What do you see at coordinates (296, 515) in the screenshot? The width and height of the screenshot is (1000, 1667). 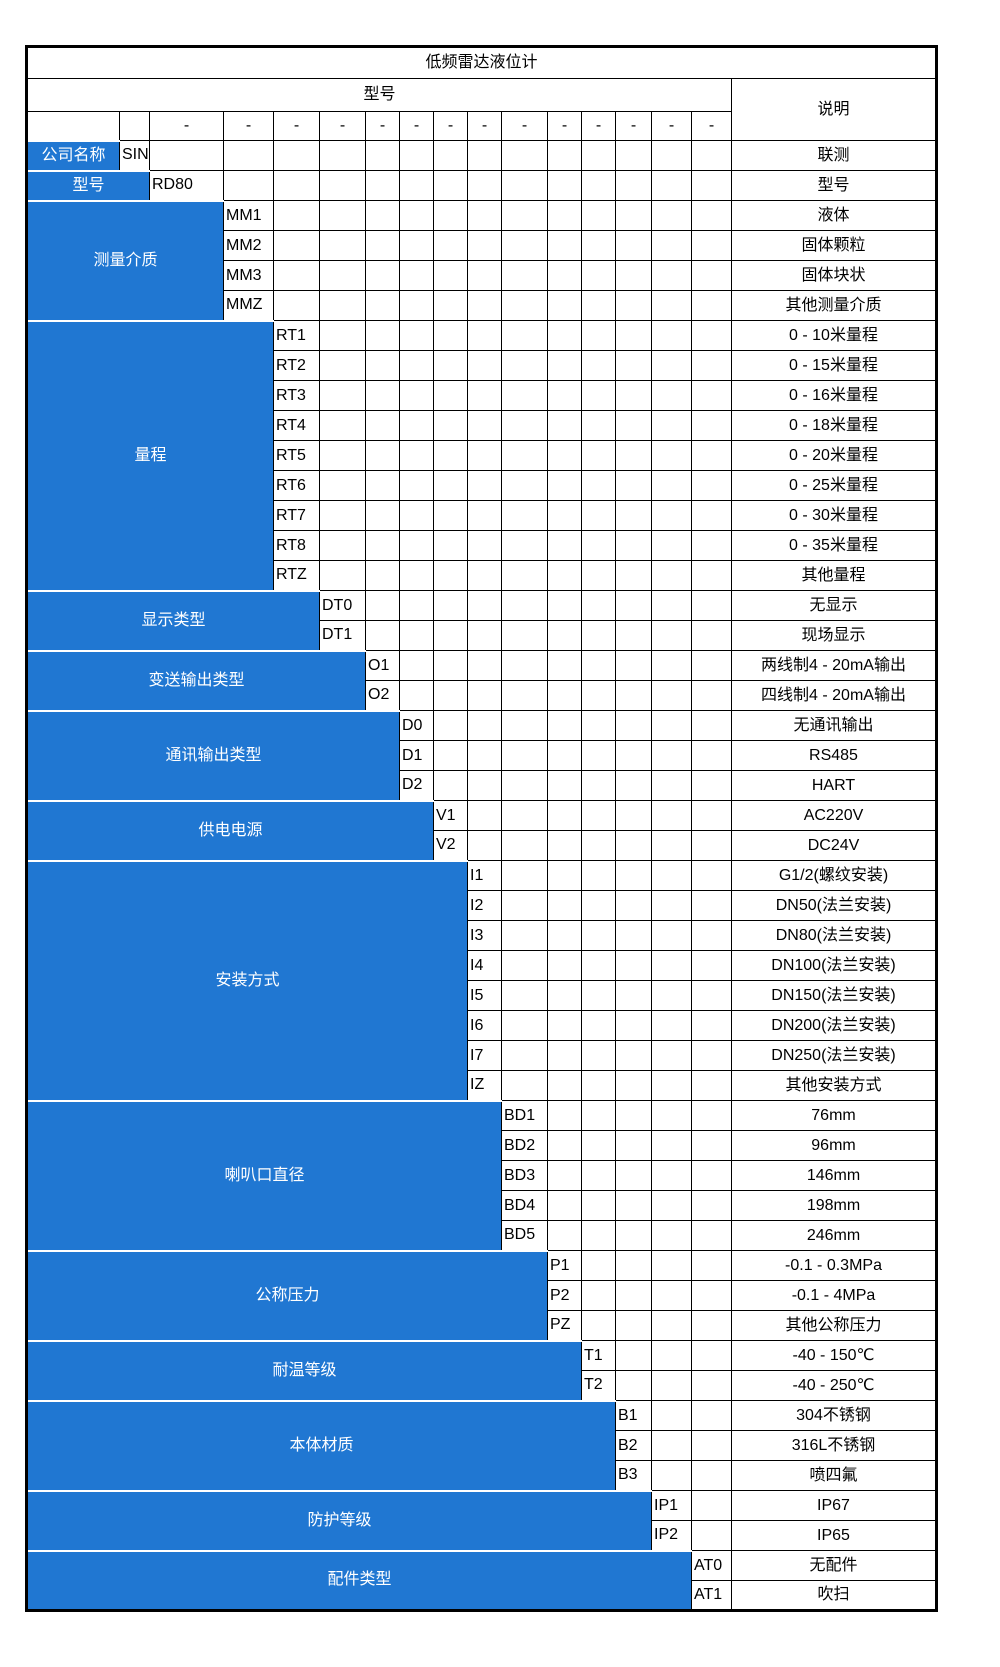 I see `code-cell: RT7` at bounding box center [296, 515].